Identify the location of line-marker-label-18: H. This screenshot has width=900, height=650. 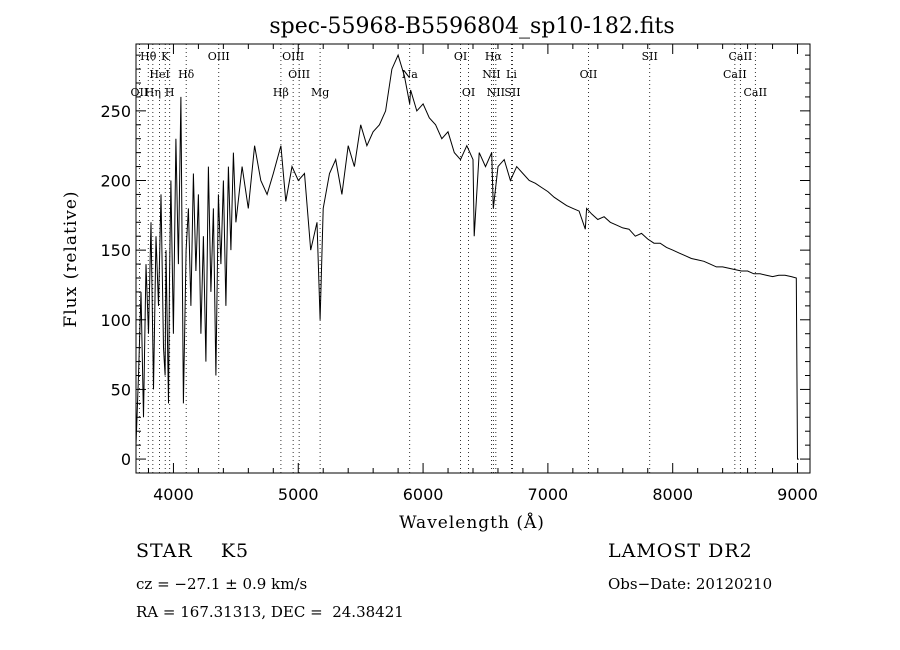
(170, 92).